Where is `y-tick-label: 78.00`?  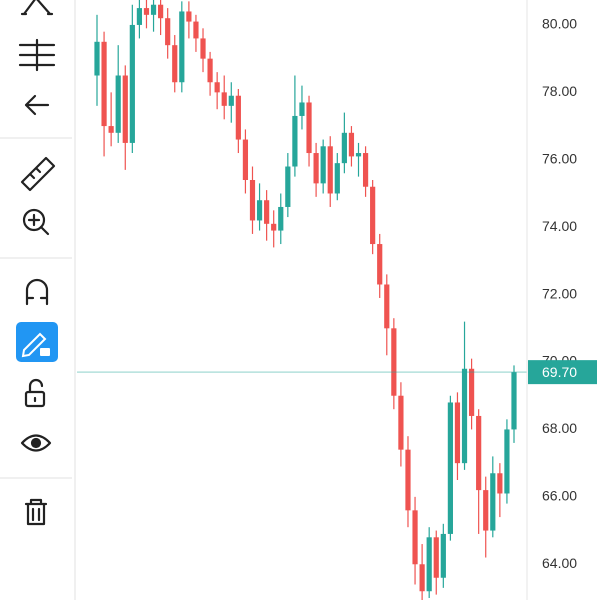 y-tick-label: 78.00 is located at coordinates (559, 91).